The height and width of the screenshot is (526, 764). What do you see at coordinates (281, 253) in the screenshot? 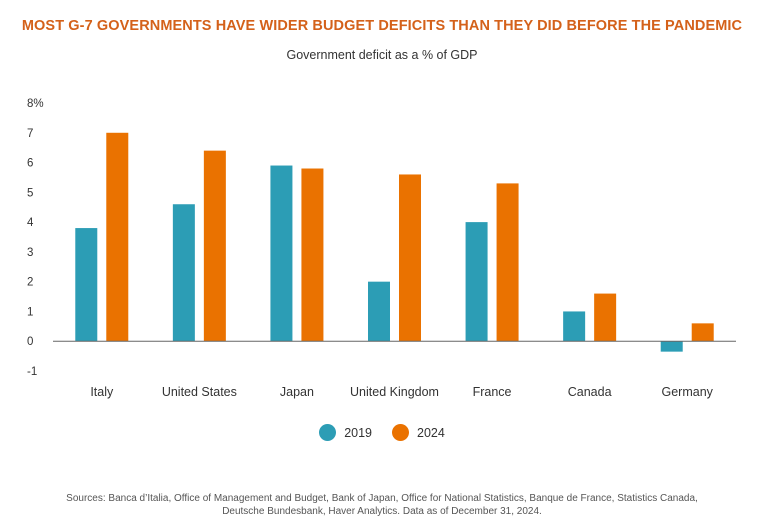
I see `bar-2019-japan` at bounding box center [281, 253].